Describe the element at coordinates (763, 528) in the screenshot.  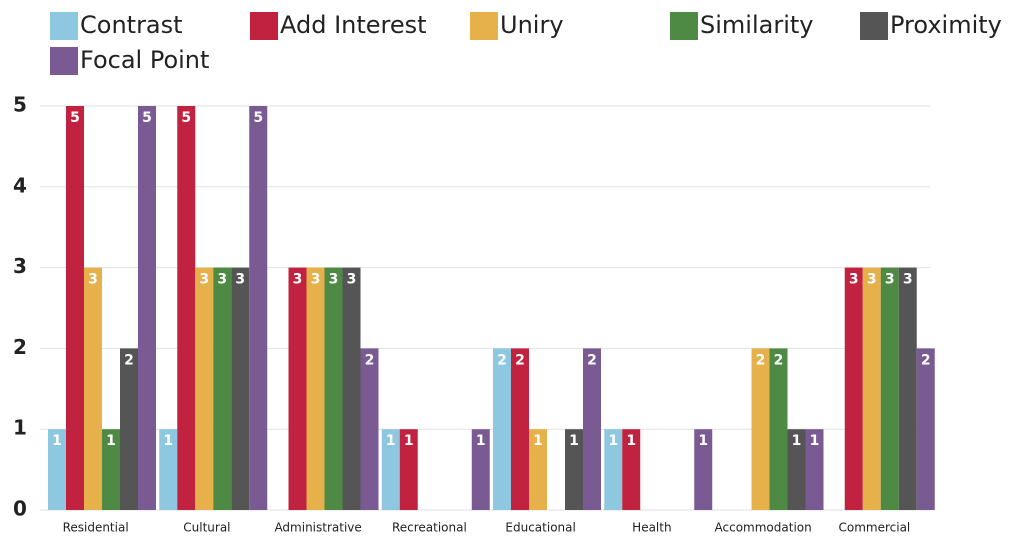
I see `x-tick-label: Accommodation` at that location.